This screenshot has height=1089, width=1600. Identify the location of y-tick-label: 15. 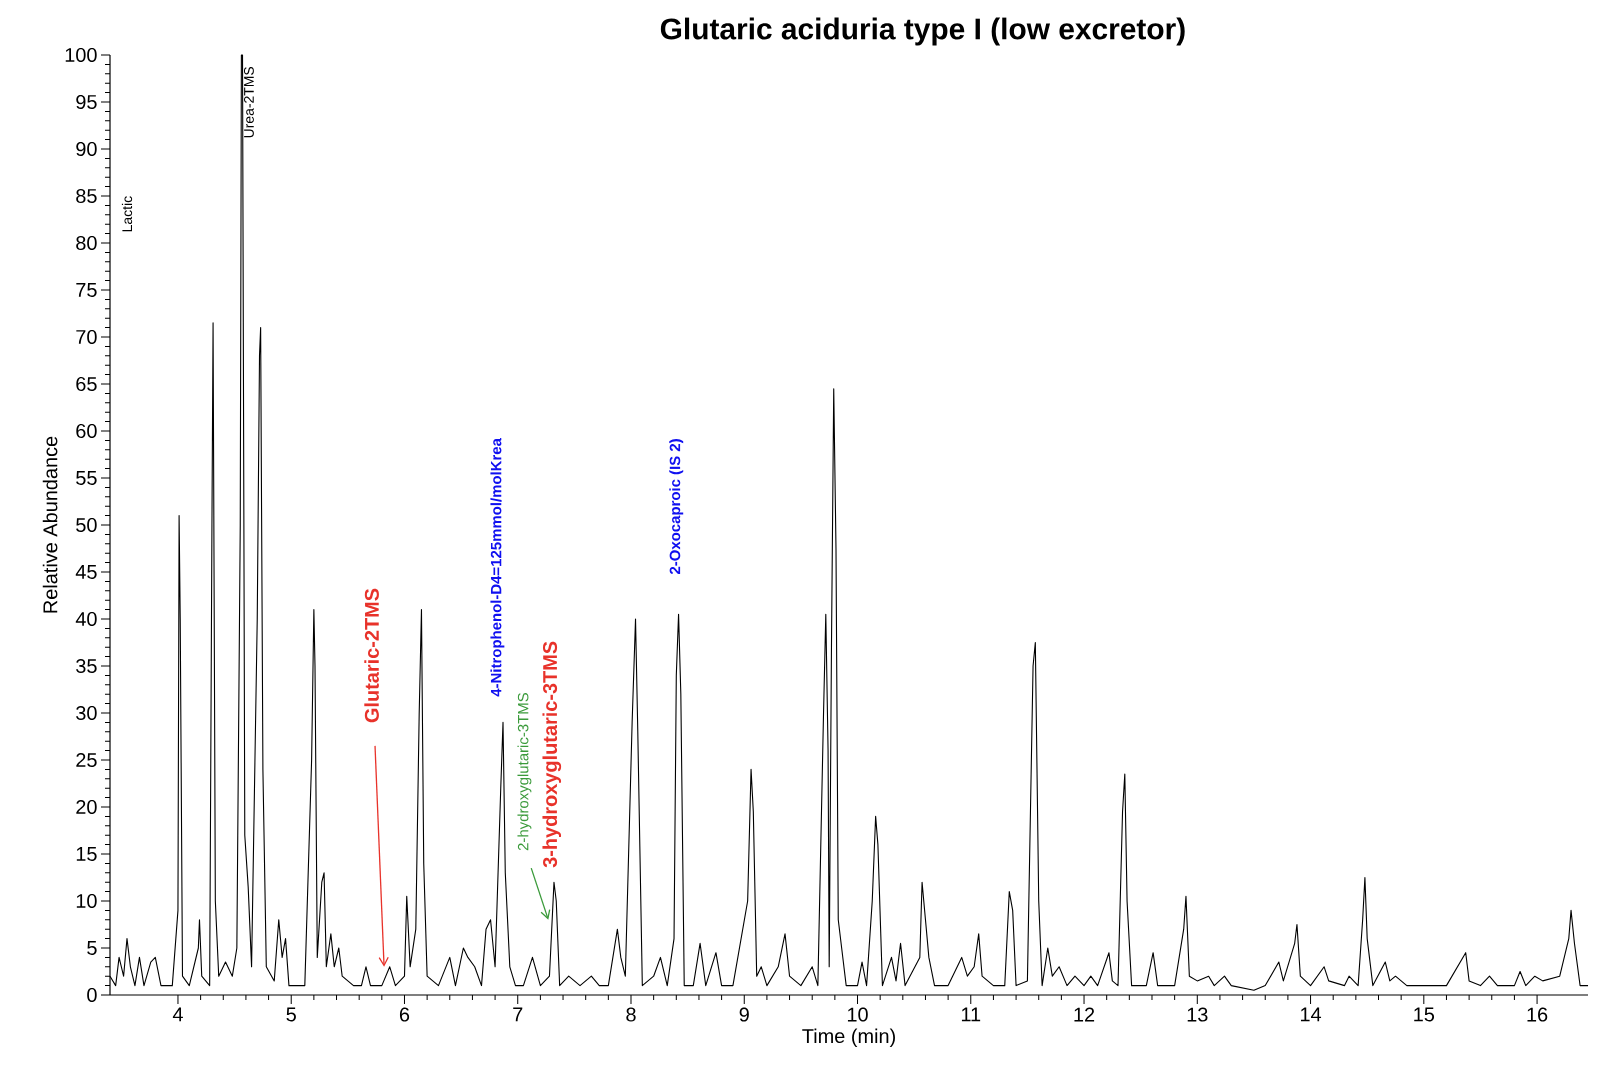
(86, 854).